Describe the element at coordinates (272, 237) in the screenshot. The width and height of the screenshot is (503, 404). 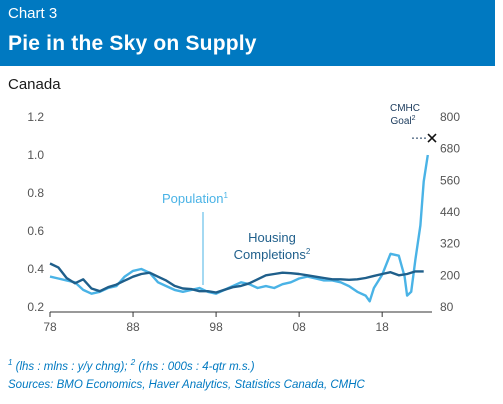
I see `housing-label-line-1: Housing` at that location.